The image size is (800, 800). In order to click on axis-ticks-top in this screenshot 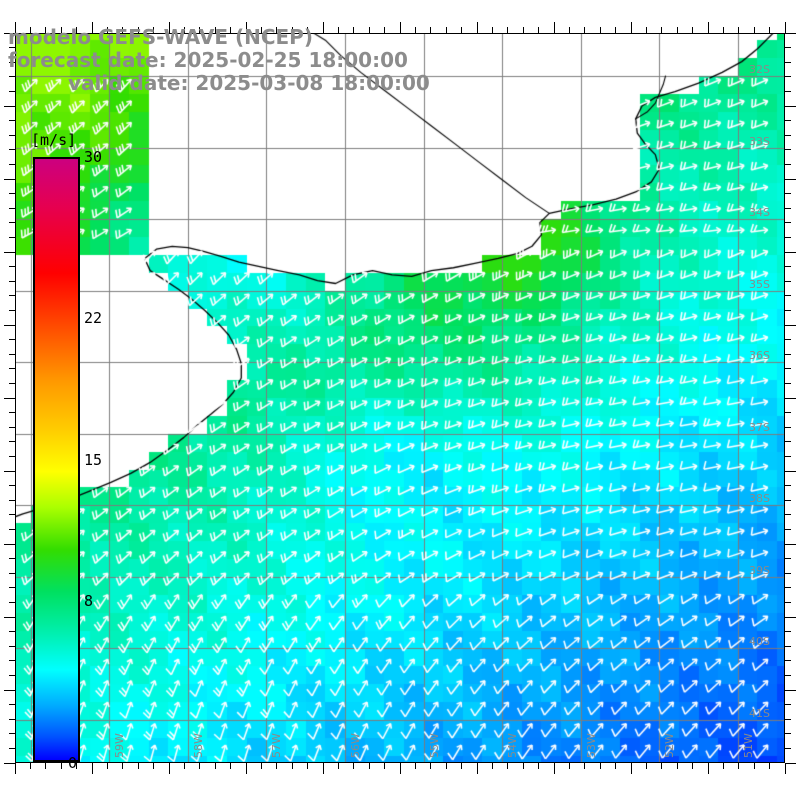, I will do `click(400, 27)`.